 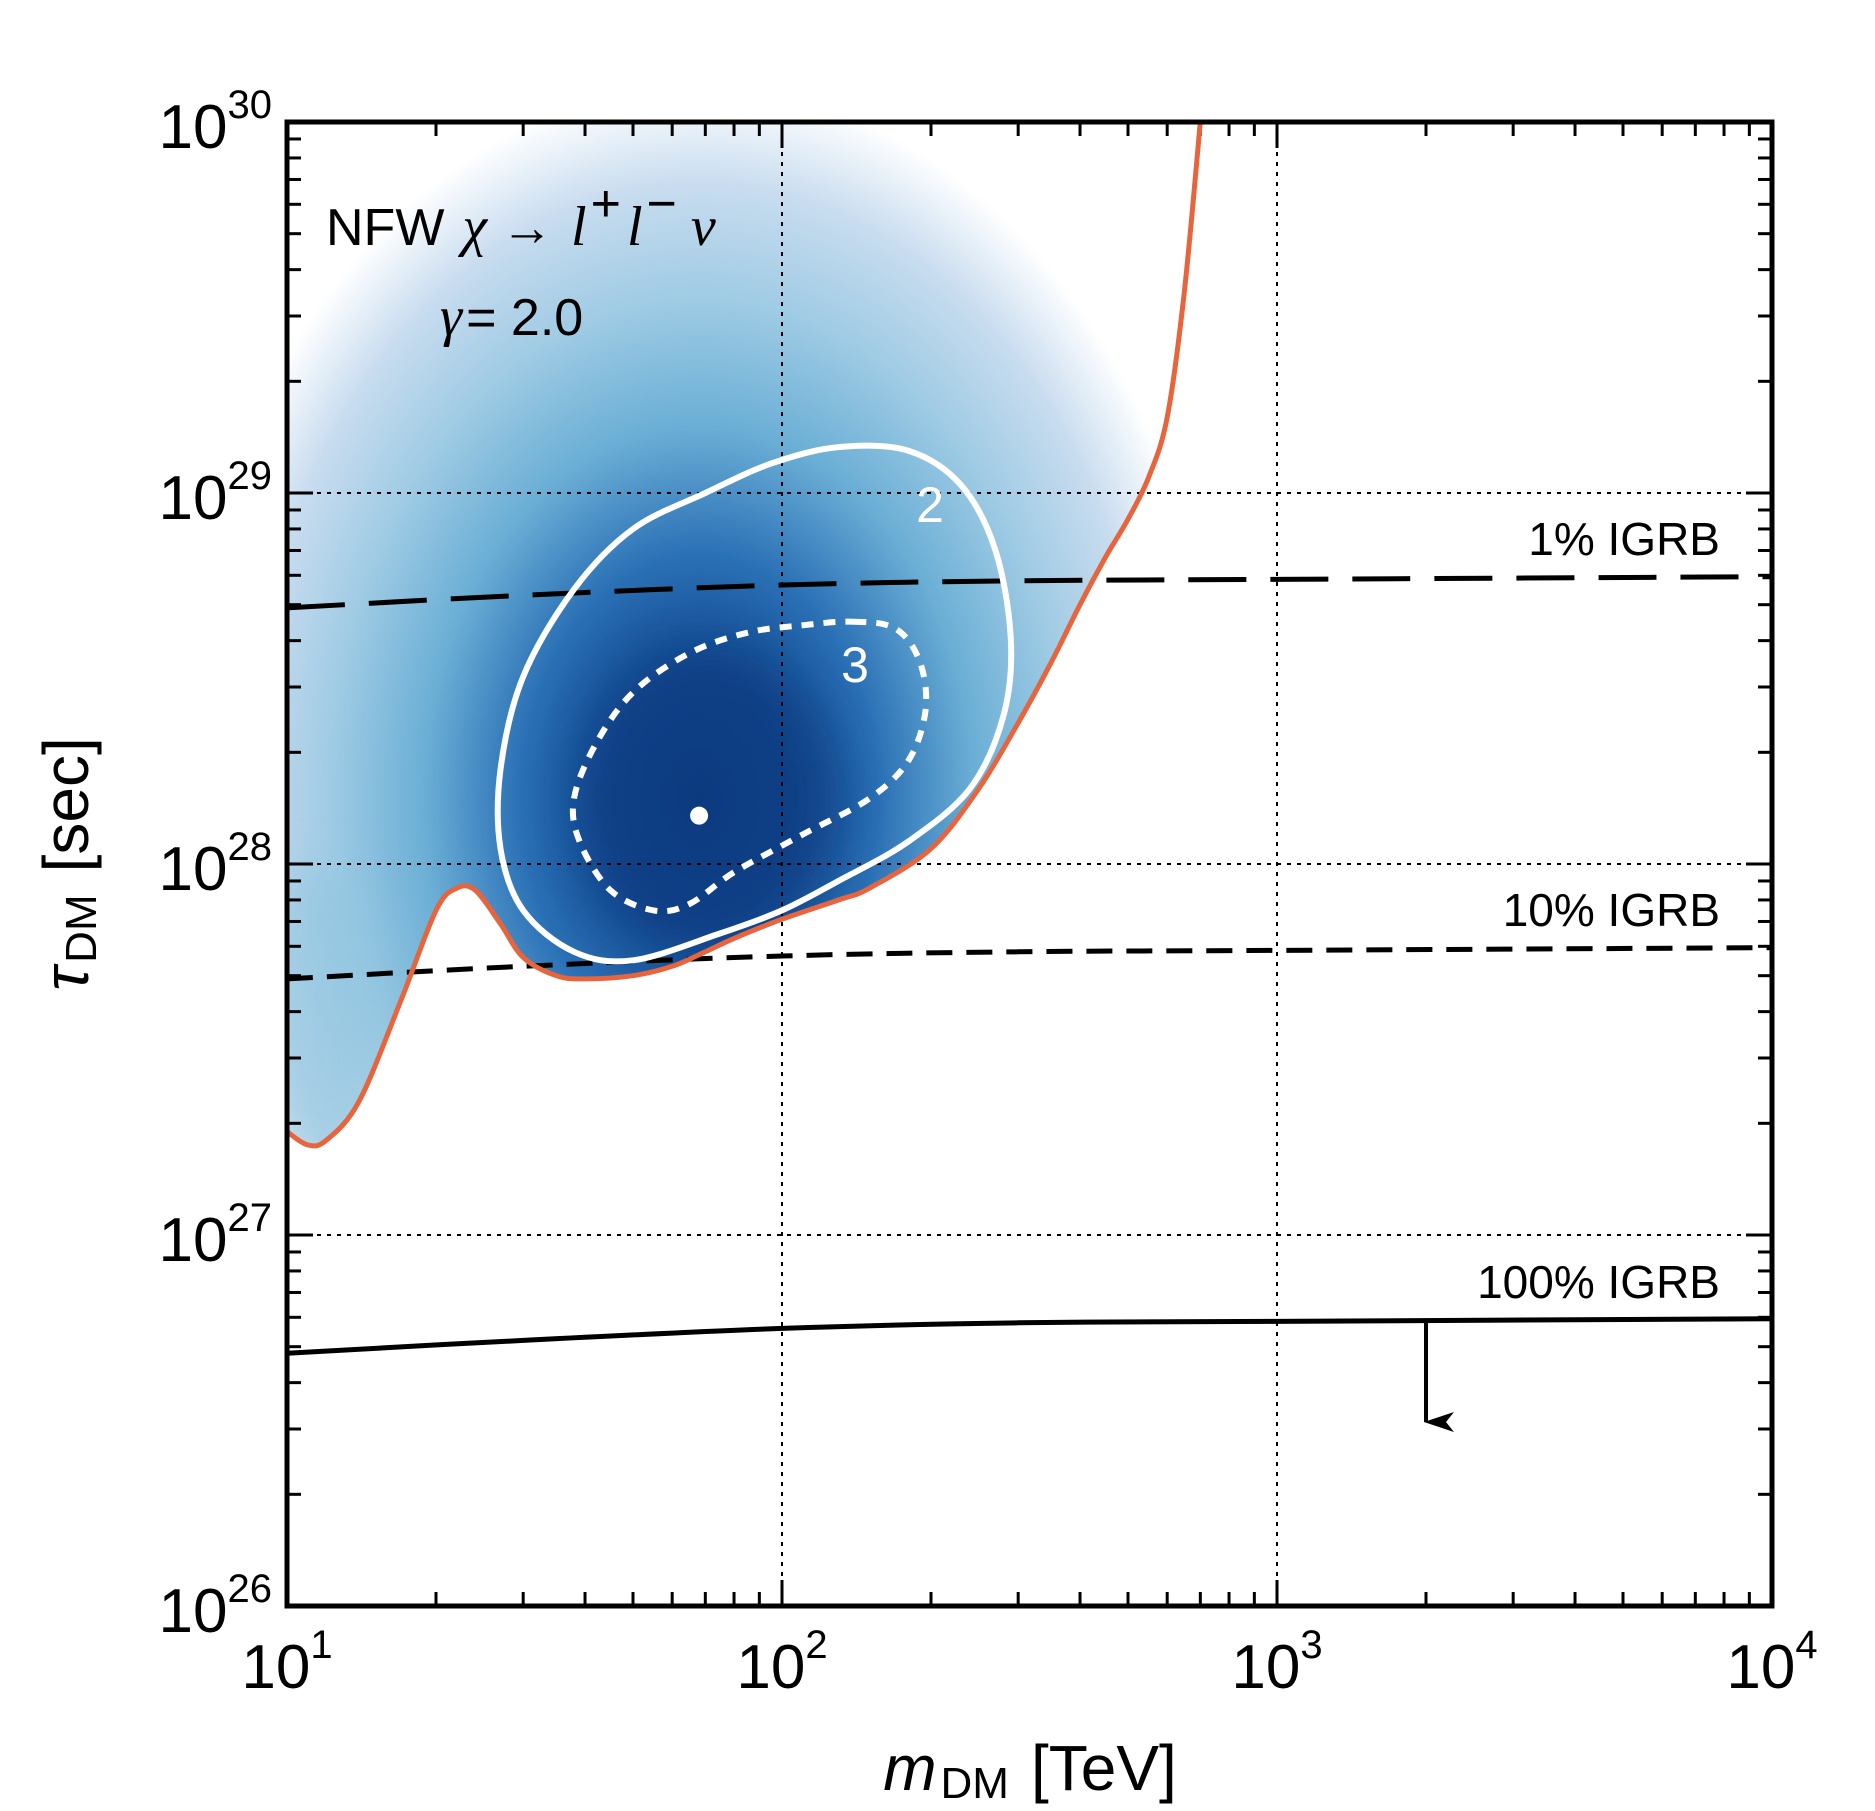 I want to click on annotation-line1: NFW χ → l + l − ν, so click(x=521, y=216).